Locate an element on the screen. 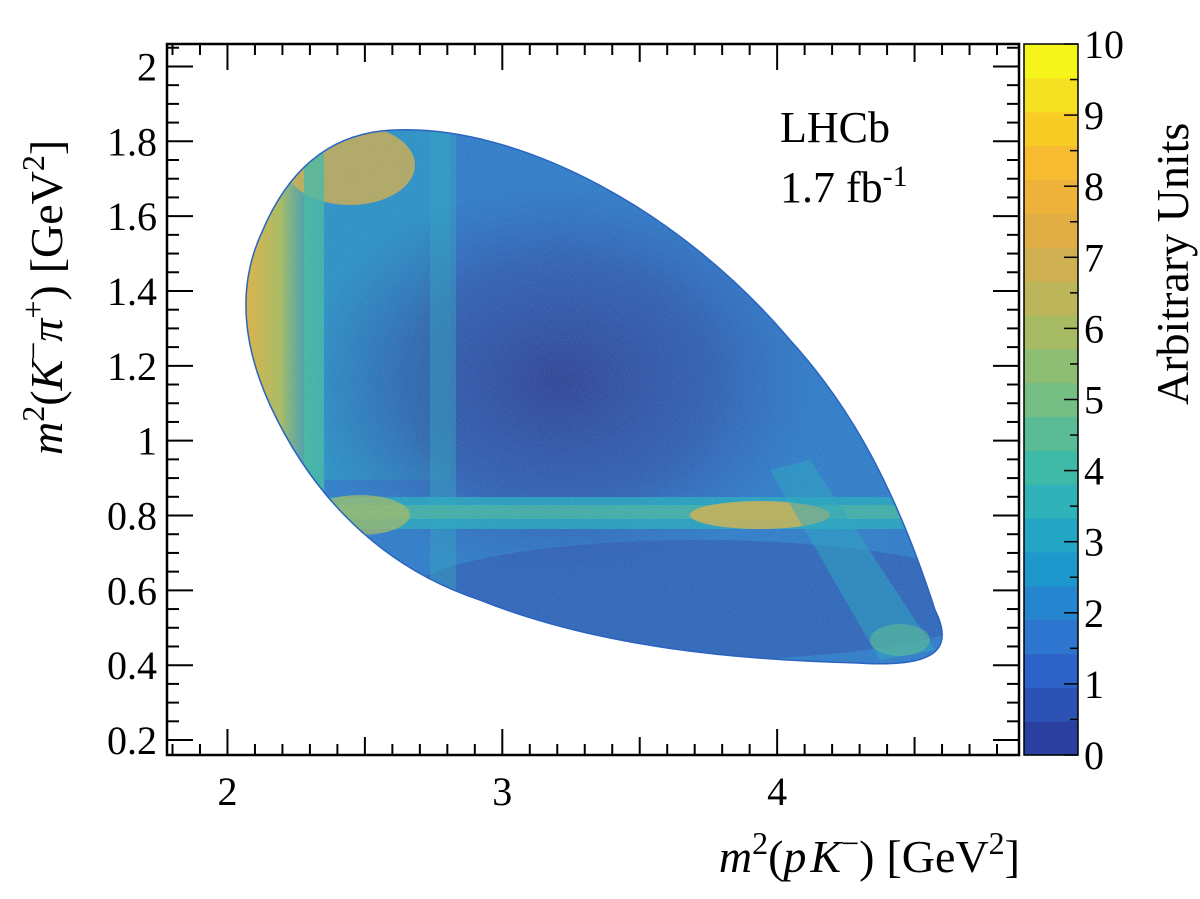  colorbar-tick-label: 10 is located at coordinates (1104, 44).